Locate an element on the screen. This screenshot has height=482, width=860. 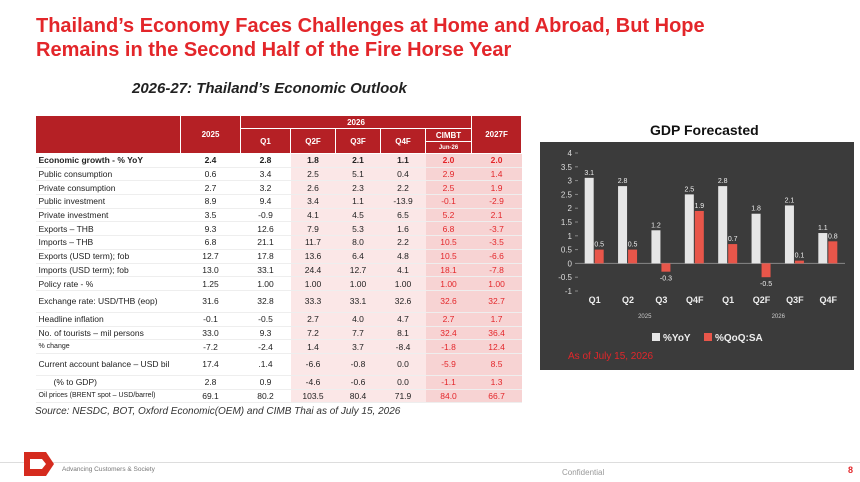
cell: -3.5 is located at coordinates (496, 242).